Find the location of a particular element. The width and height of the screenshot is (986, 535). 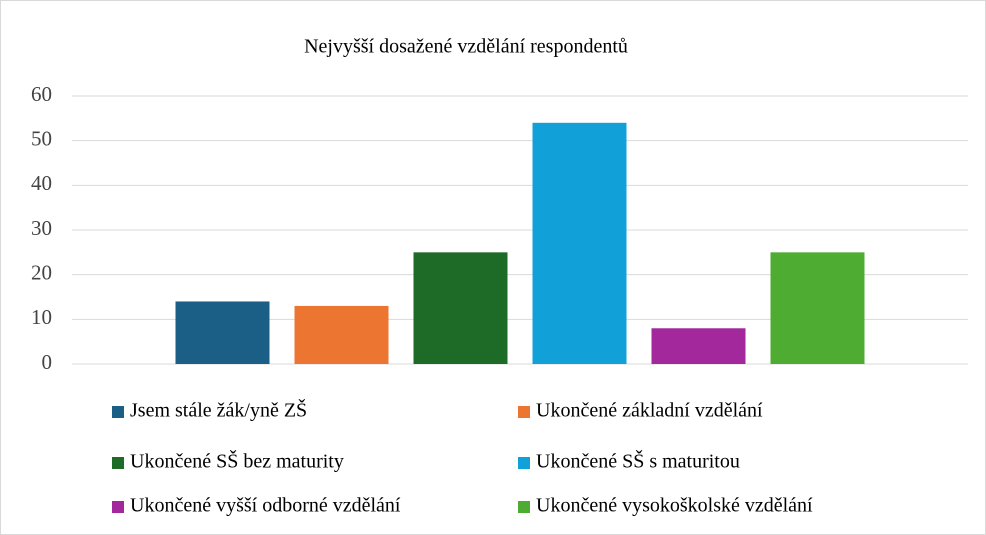

y-tick-label: 20 is located at coordinates (41, 272).